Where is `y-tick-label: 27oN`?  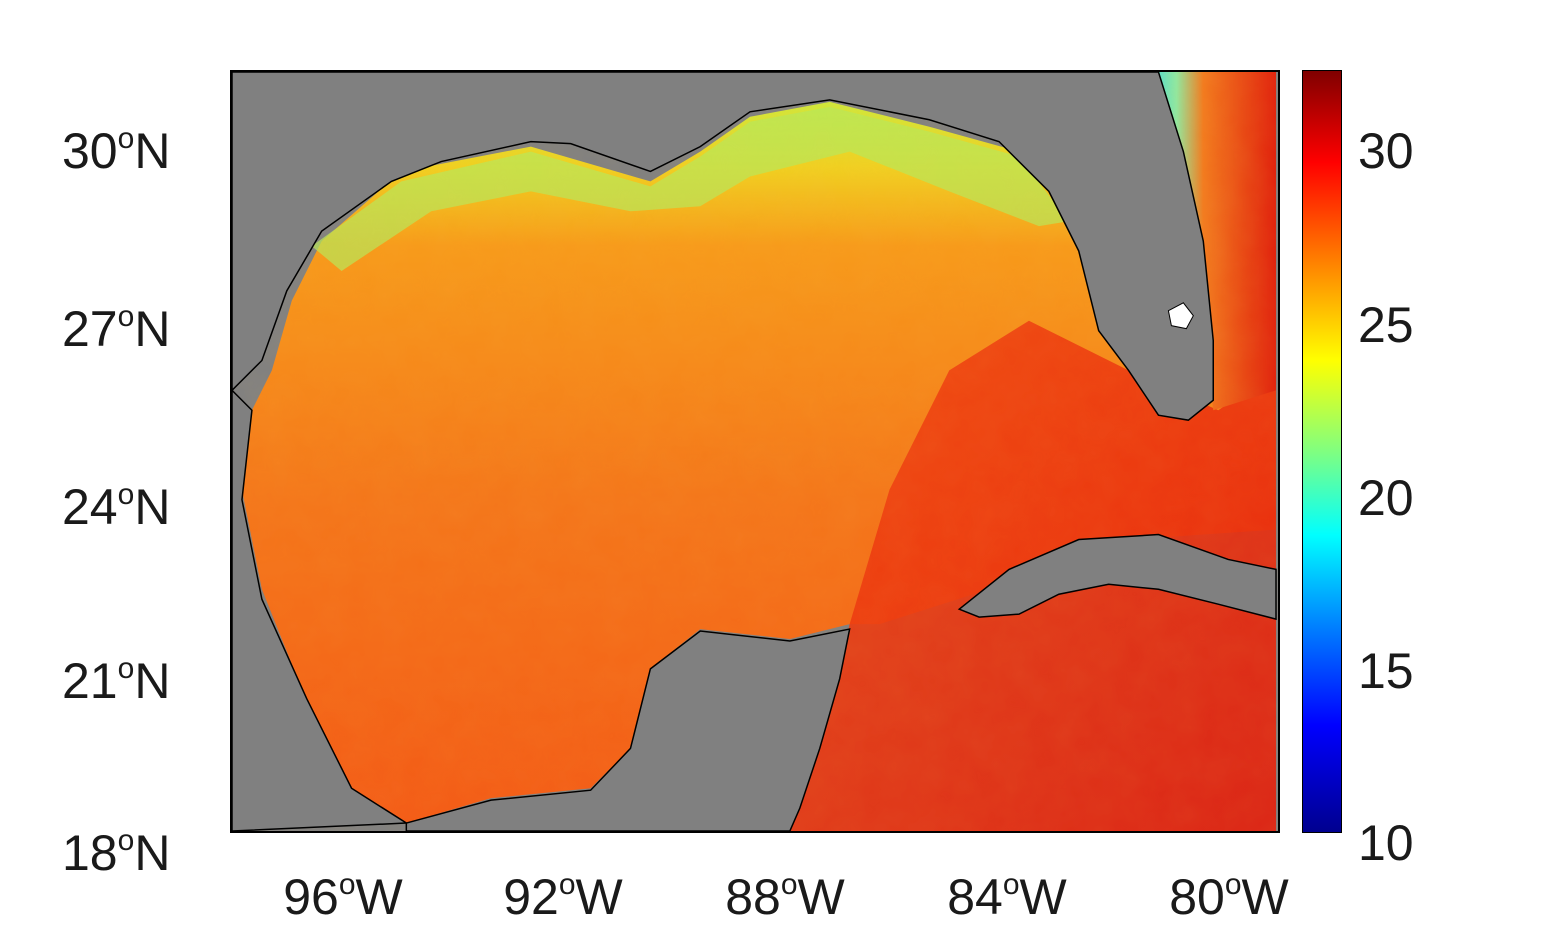 y-tick-label: 27oN is located at coordinates (116, 328).